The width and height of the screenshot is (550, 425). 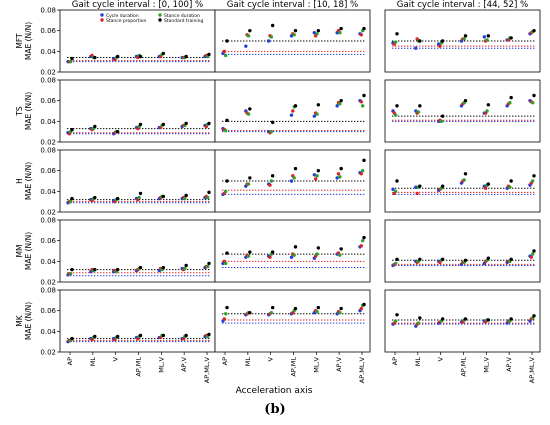 I want to click on row-name: TS, so click(x=19, y=111).